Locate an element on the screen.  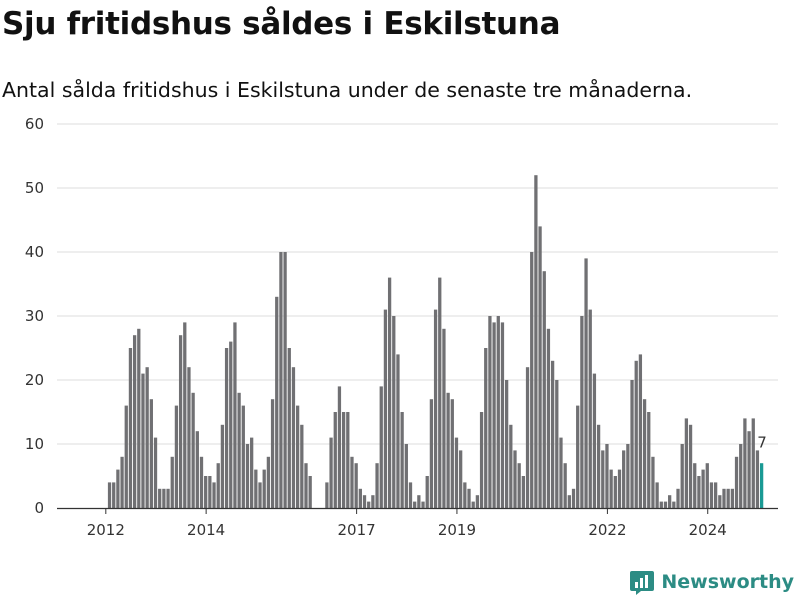
y-tick-label: 20 is located at coordinates (34, 380).